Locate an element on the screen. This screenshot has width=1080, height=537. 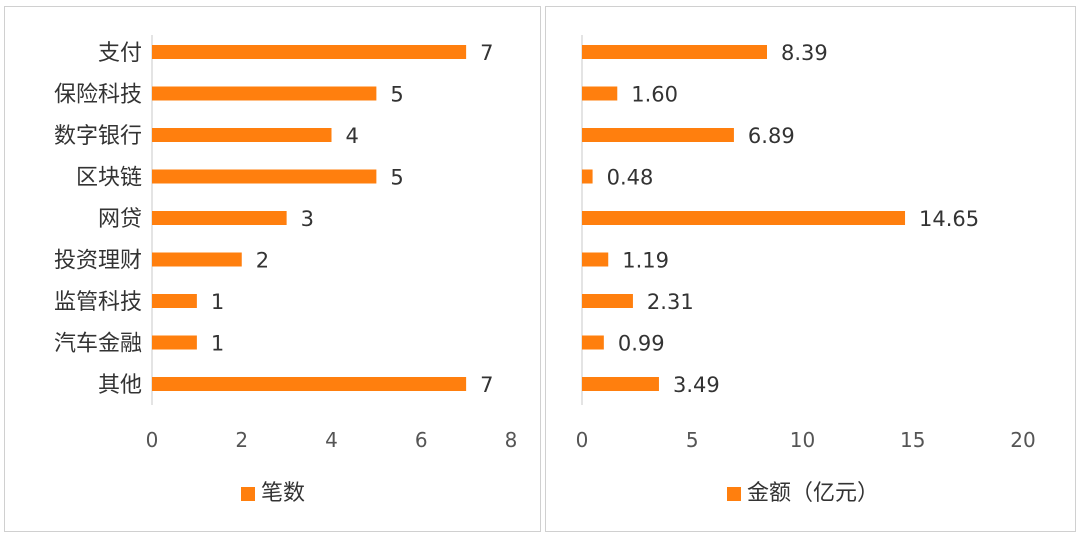
category-label: 区块链 is located at coordinates (109, 178).